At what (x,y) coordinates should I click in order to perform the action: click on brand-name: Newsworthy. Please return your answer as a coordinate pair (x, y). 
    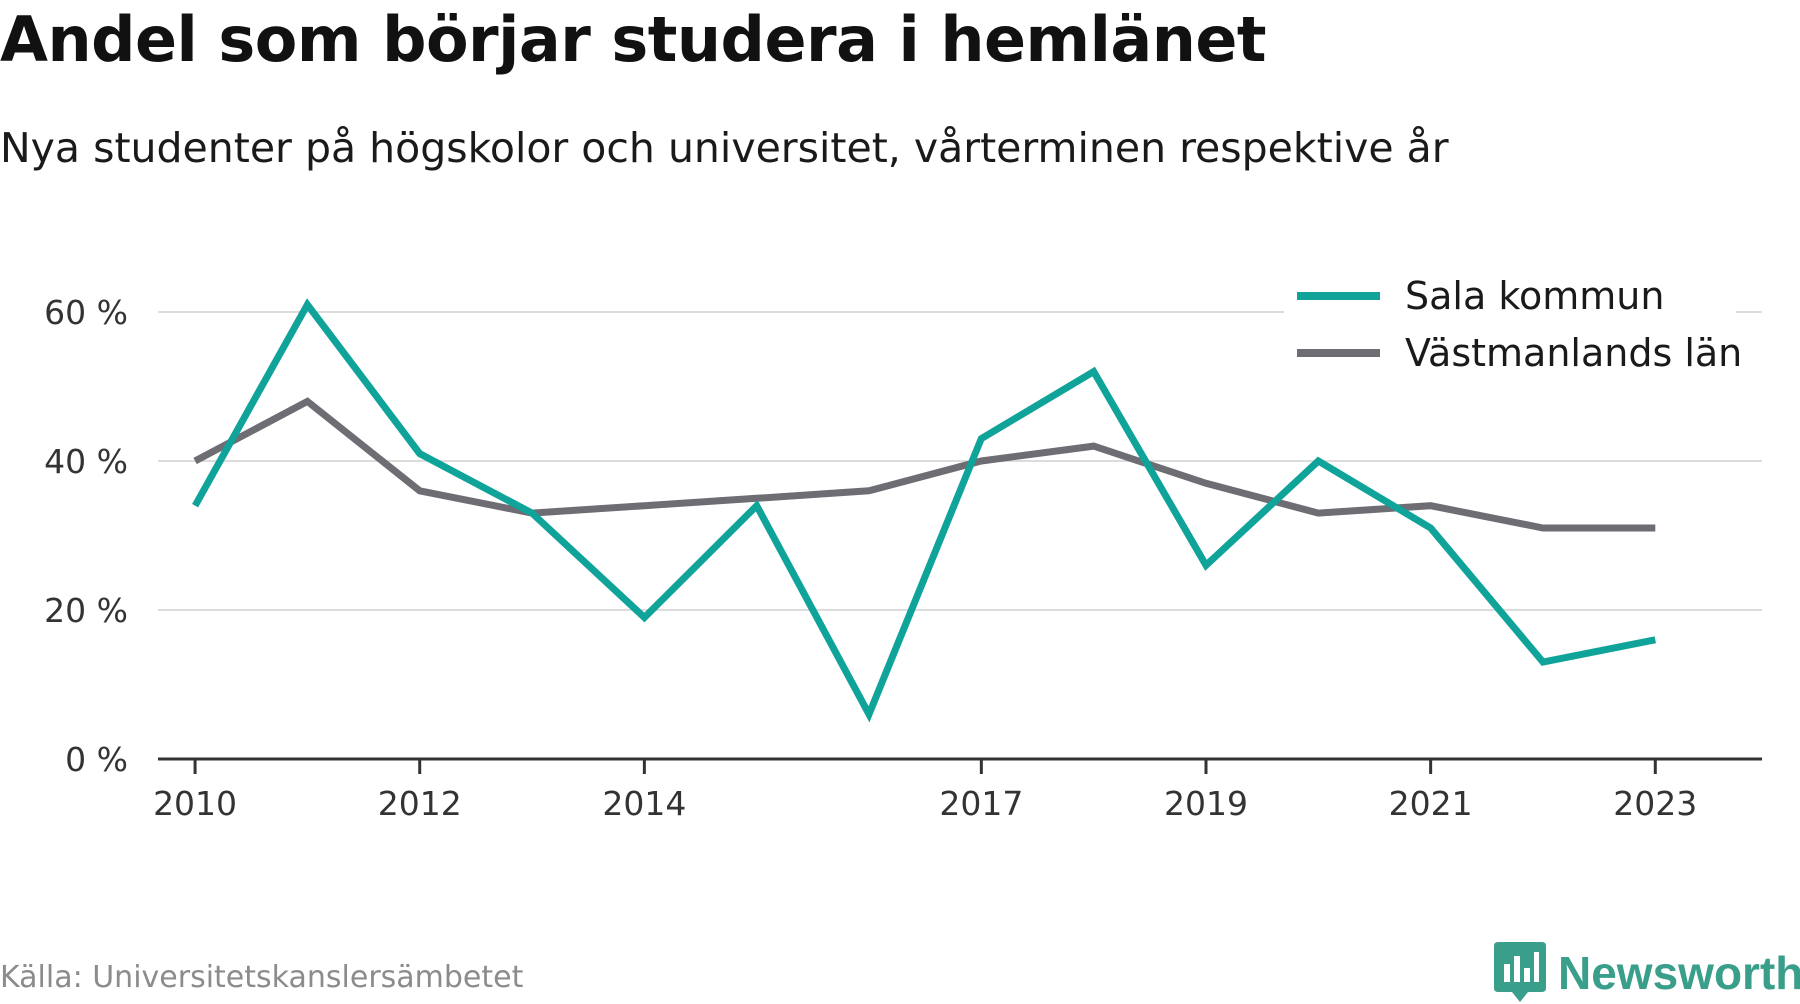
    Looking at the image, I should click on (1679, 973).